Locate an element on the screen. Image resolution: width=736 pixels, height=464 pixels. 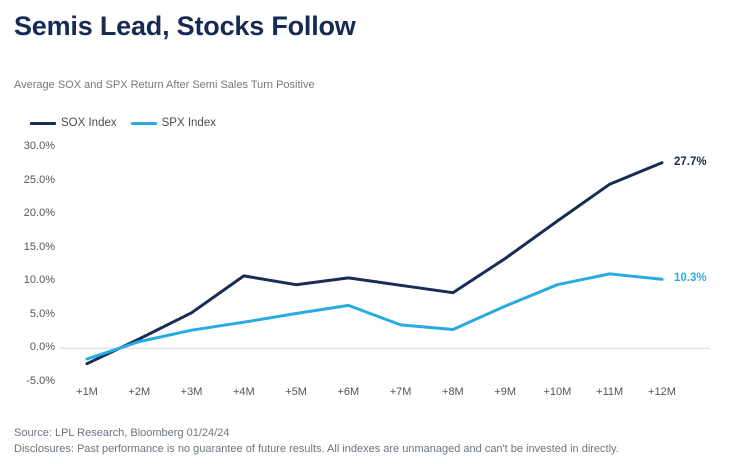
x-tick-label: +9M is located at coordinates (505, 392).